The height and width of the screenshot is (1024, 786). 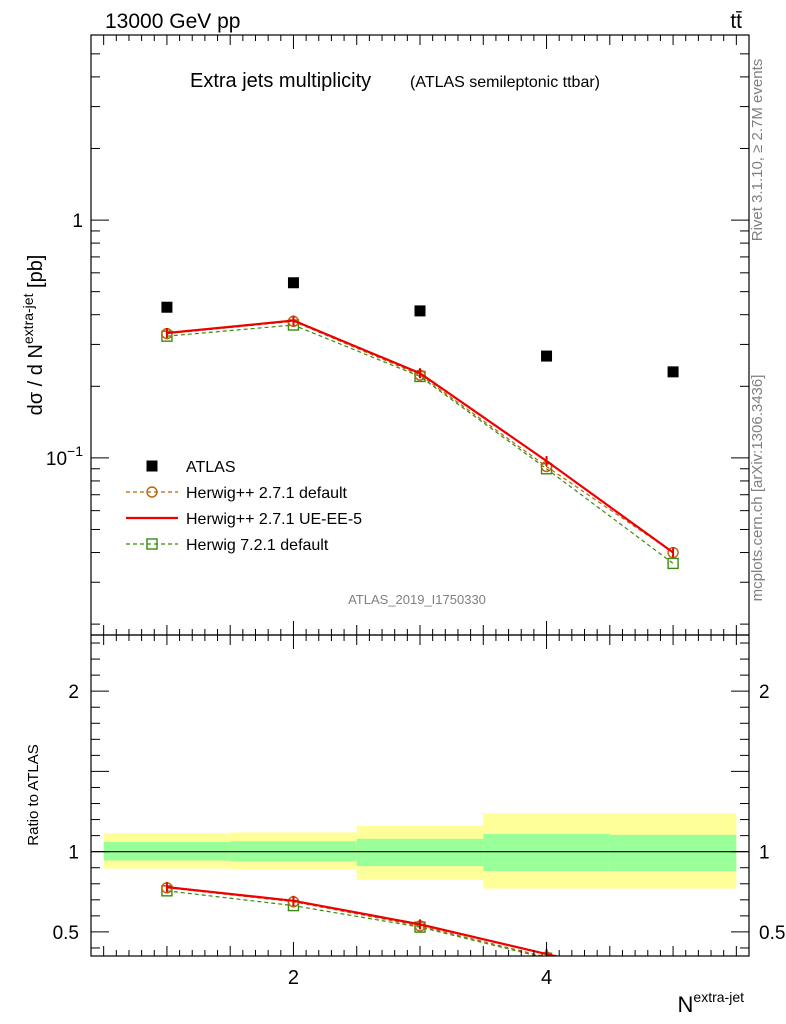 I want to click on legend-label: Herwig++ 2.7.1 UE-EE-5, so click(x=274, y=519).